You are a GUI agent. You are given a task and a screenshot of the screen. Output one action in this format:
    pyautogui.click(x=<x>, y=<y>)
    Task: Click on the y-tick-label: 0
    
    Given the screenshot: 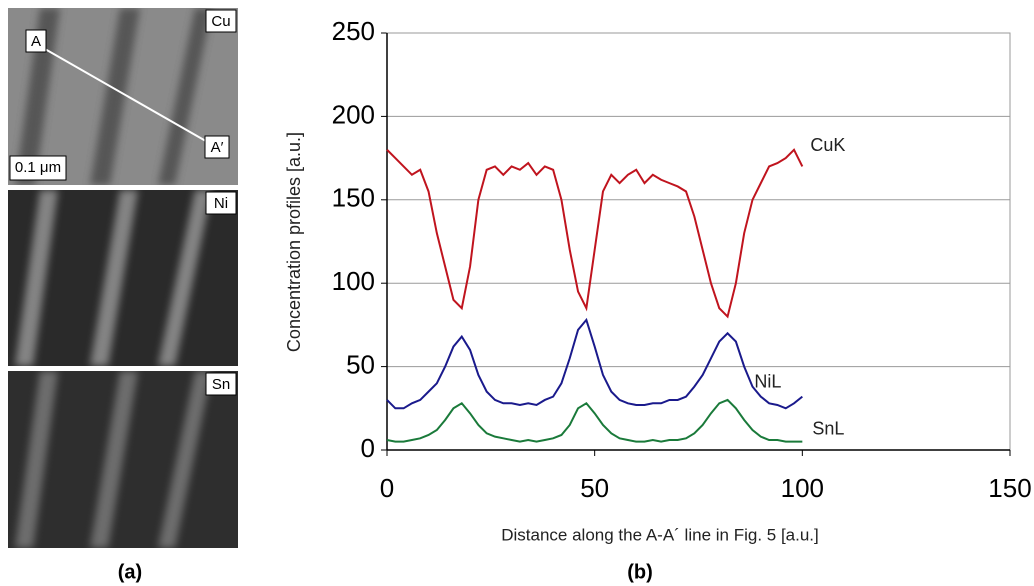 What is the action you would take?
    pyautogui.click(x=368, y=448)
    